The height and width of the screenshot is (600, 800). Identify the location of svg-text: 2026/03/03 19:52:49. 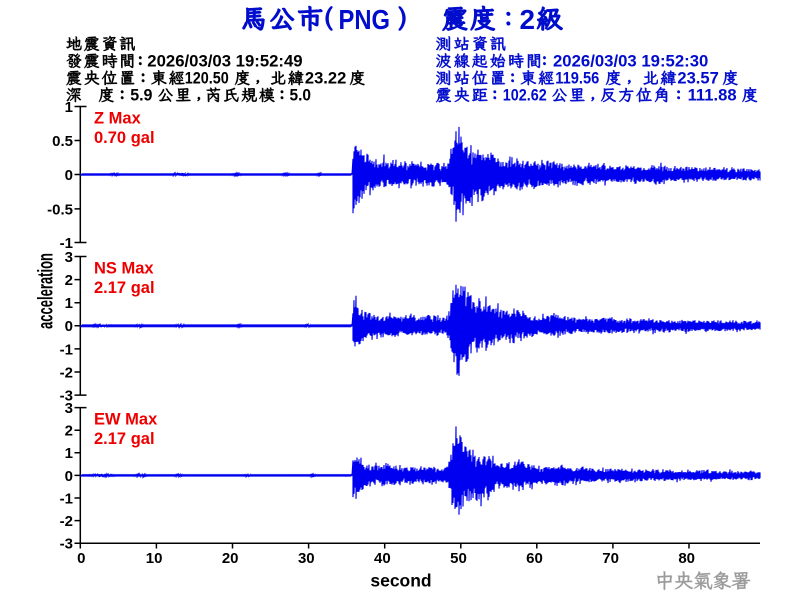
(224, 60).